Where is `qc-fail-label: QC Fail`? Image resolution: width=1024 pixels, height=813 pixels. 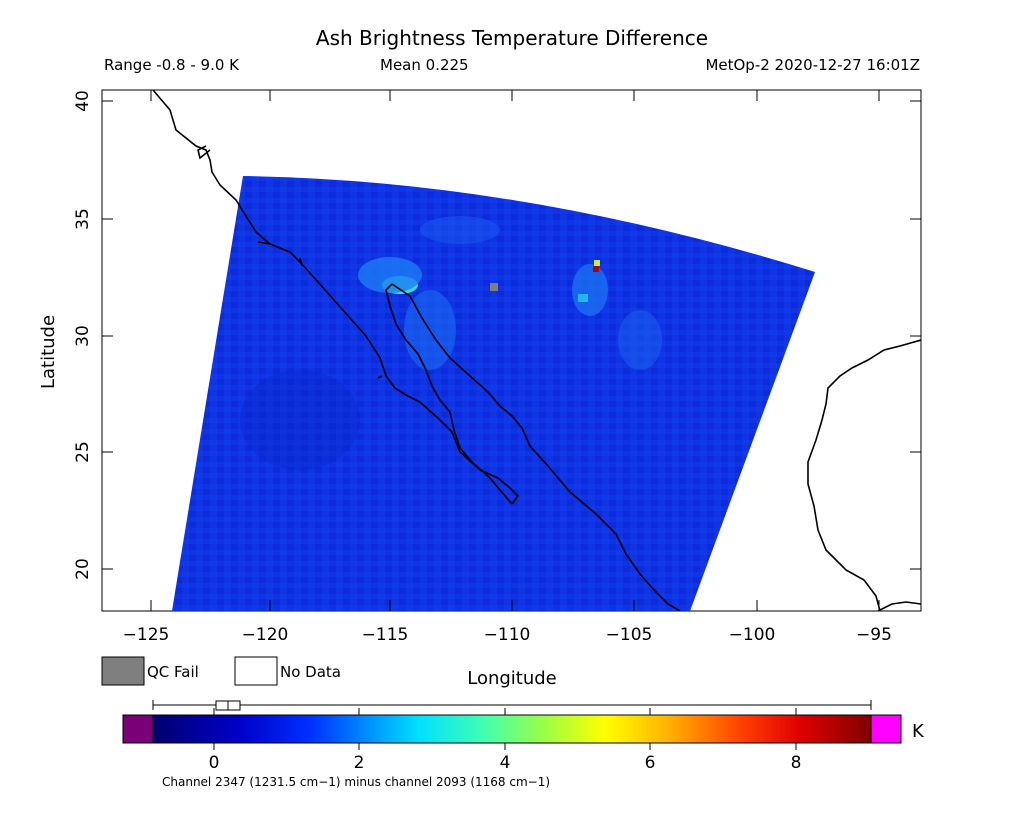 qc-fail-label: QC Fail is located at coordinates (173, 672).